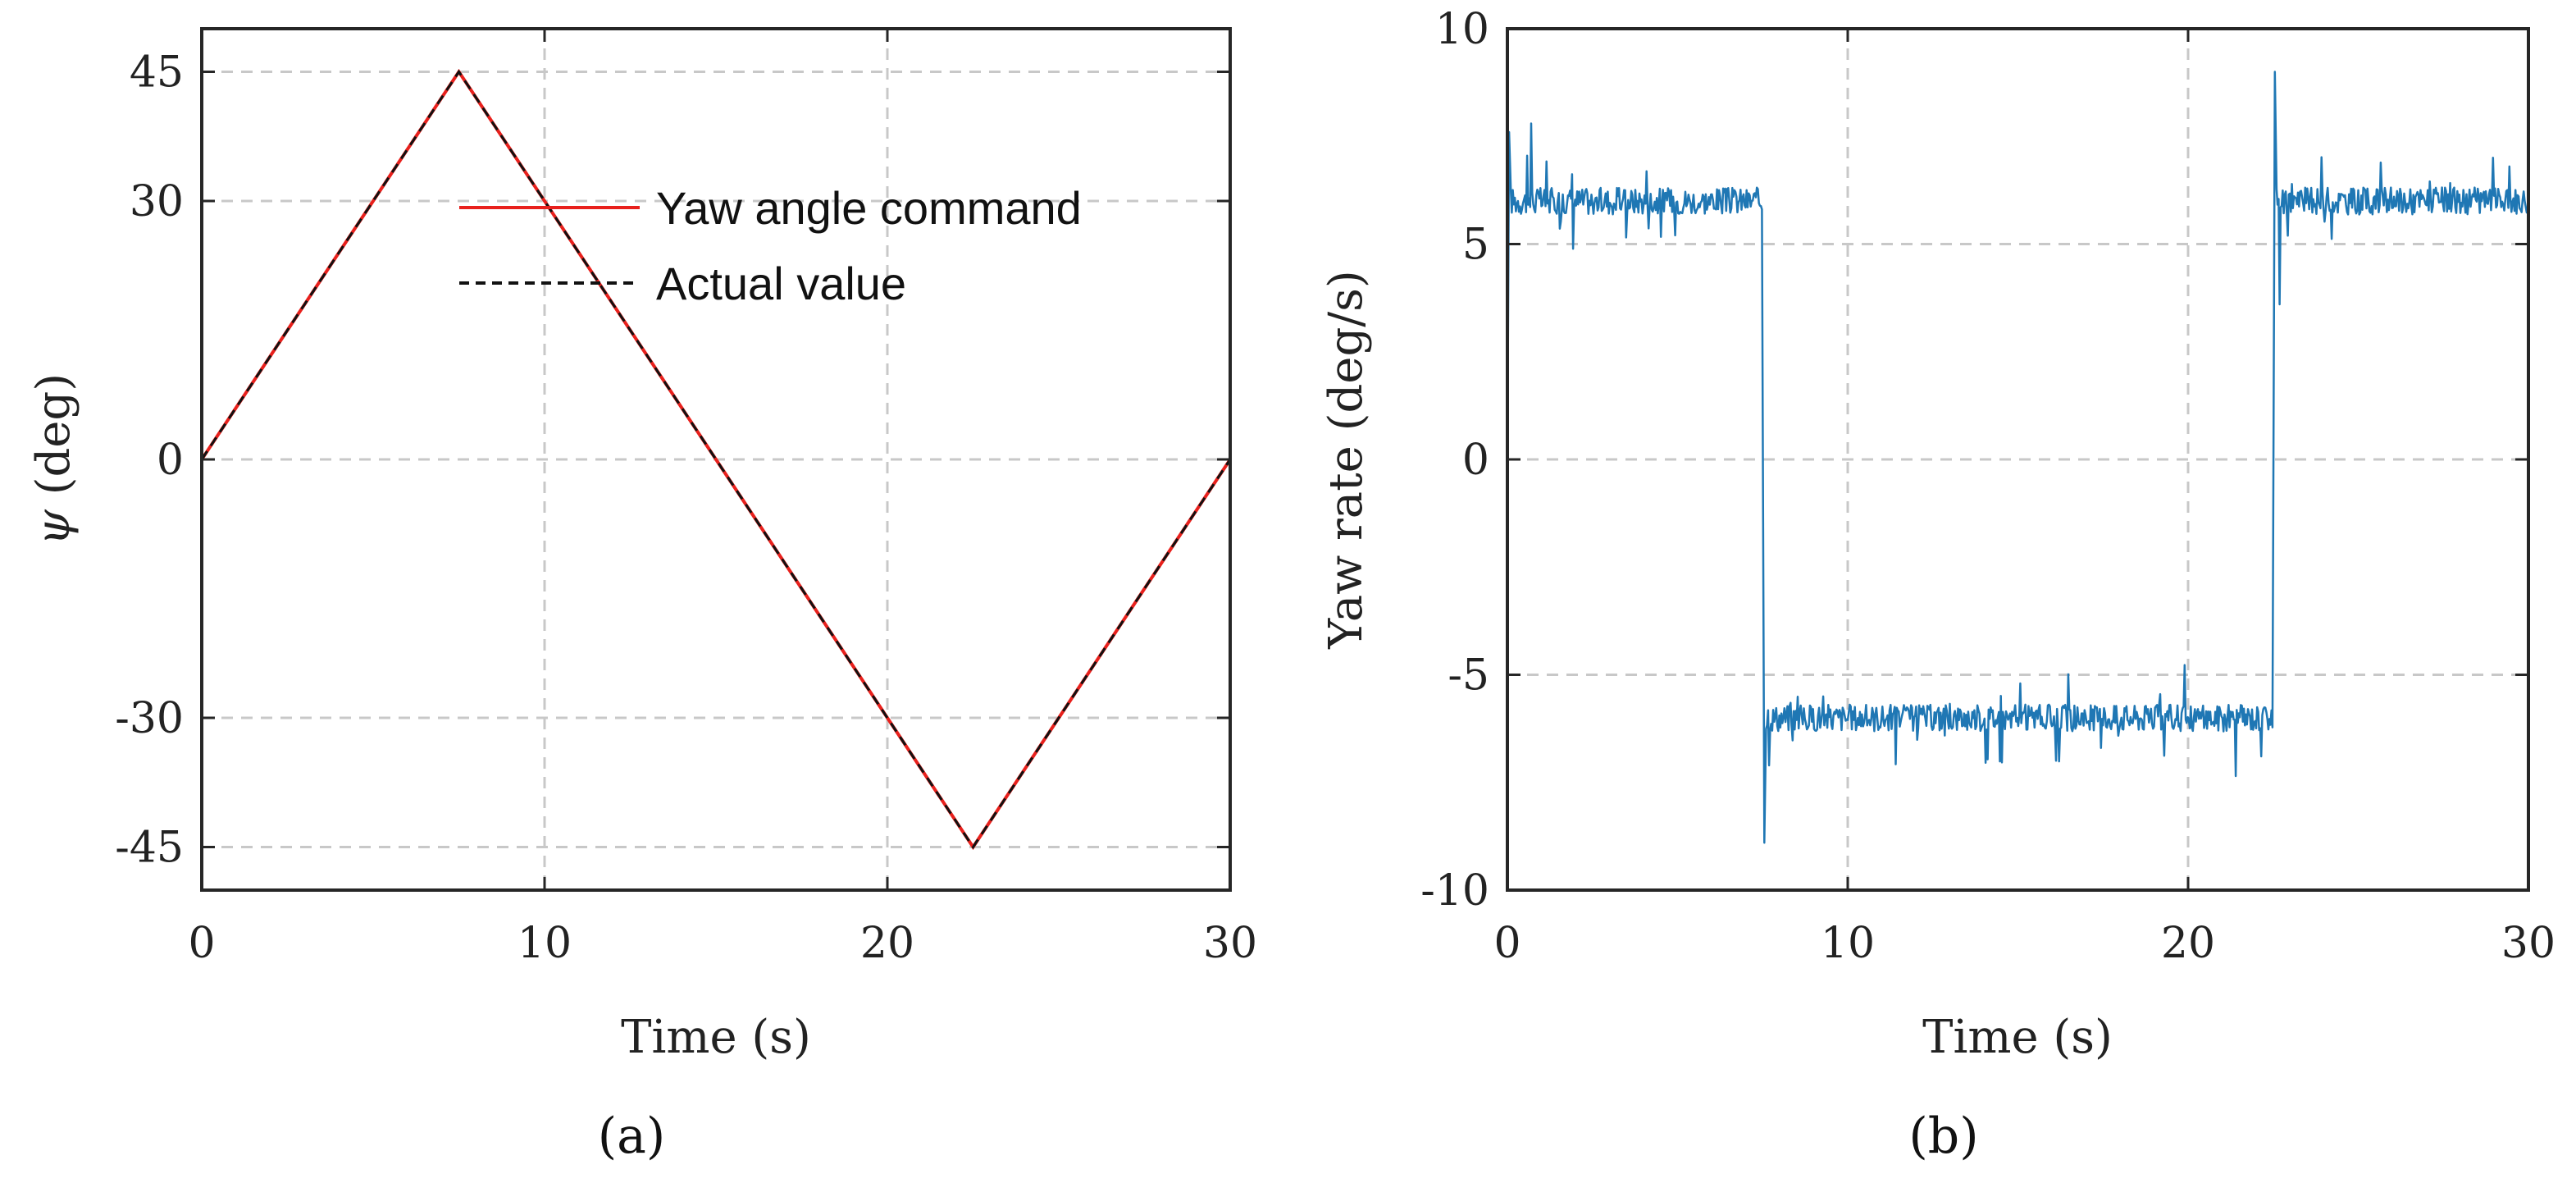 This screenshot has height=1183, width=2576. I want to click on chart-b-x-tick-labels: 0 10 20 30, so click(2024, 943).